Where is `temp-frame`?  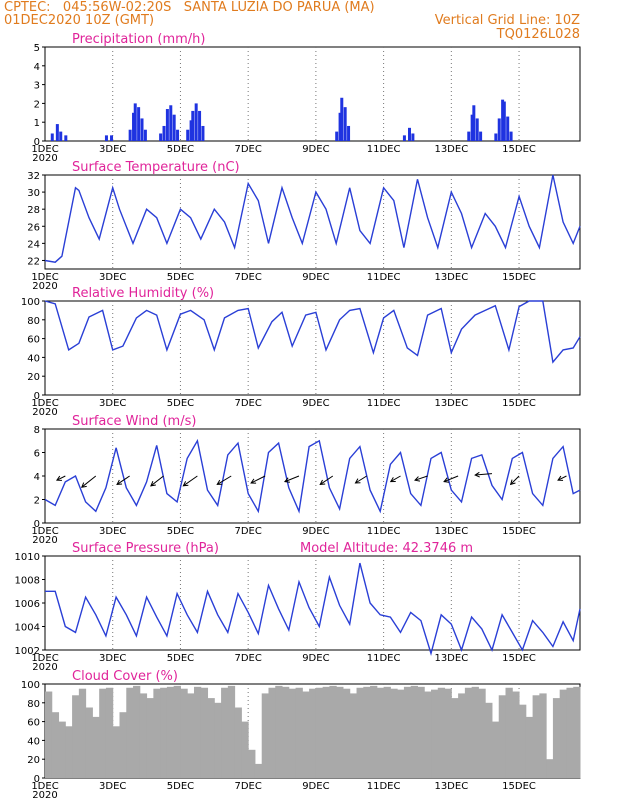
temp-frame is located at coordinates (312, 222).